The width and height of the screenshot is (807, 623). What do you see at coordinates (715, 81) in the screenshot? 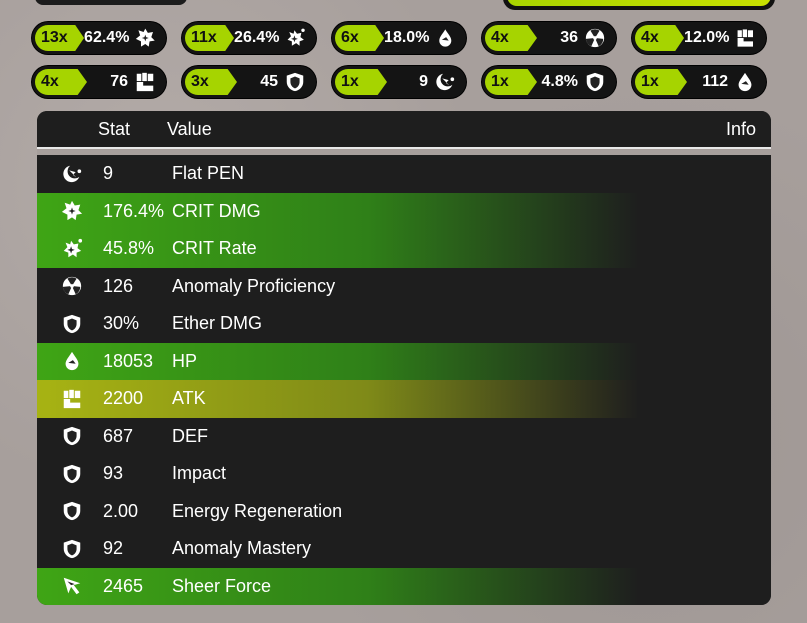
I see `chip-value: 112` at bounding box center [715, 81].